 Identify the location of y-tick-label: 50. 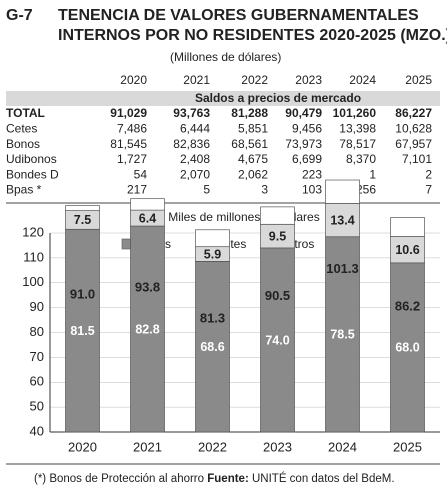
(37, 406).